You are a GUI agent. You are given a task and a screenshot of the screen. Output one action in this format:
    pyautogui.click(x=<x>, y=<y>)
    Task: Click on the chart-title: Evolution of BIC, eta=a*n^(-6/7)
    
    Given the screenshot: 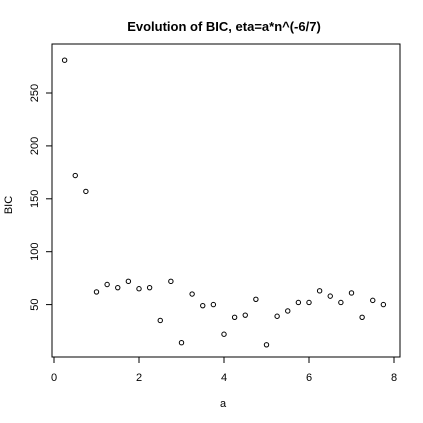 What is the action you would take?
    pyautogui.click(x=224, y=26)
    